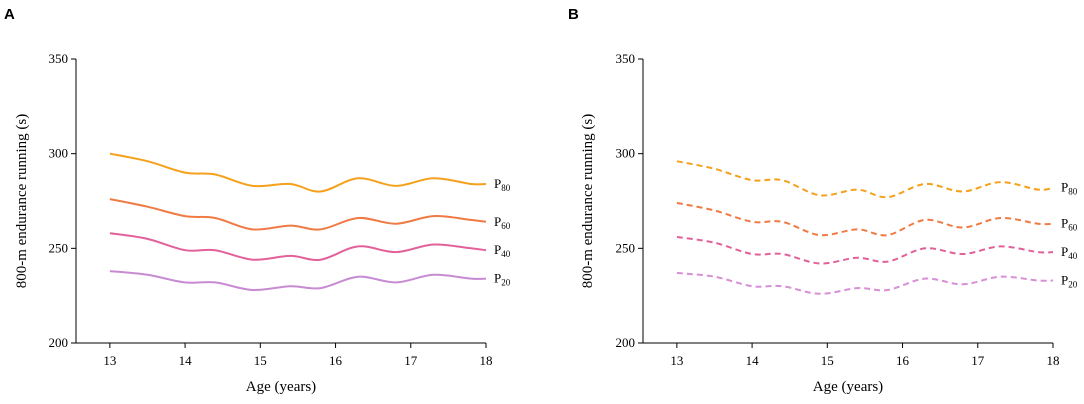 The image size is (1084, 404). I want to click on panel-a-y-tick-label: 250, so click(59, 247).